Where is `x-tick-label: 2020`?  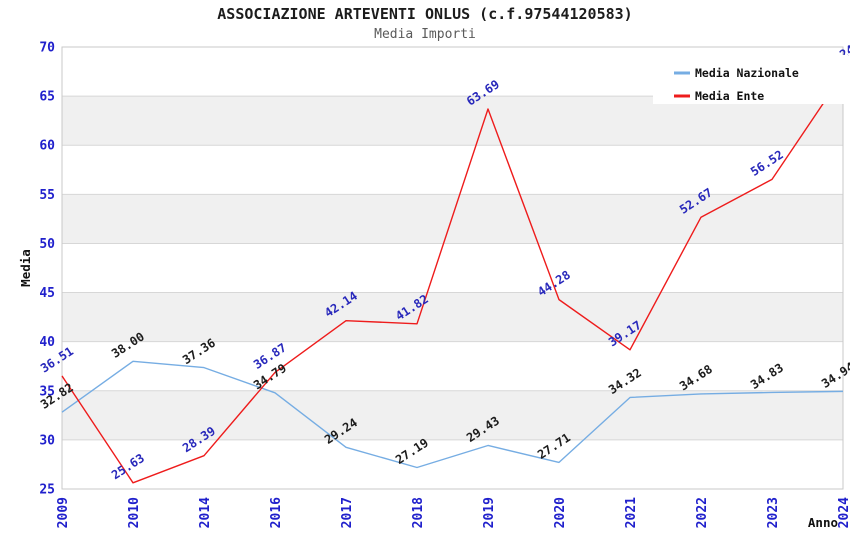
x-tick-label: 2020 is located at coordinates (560, 512).